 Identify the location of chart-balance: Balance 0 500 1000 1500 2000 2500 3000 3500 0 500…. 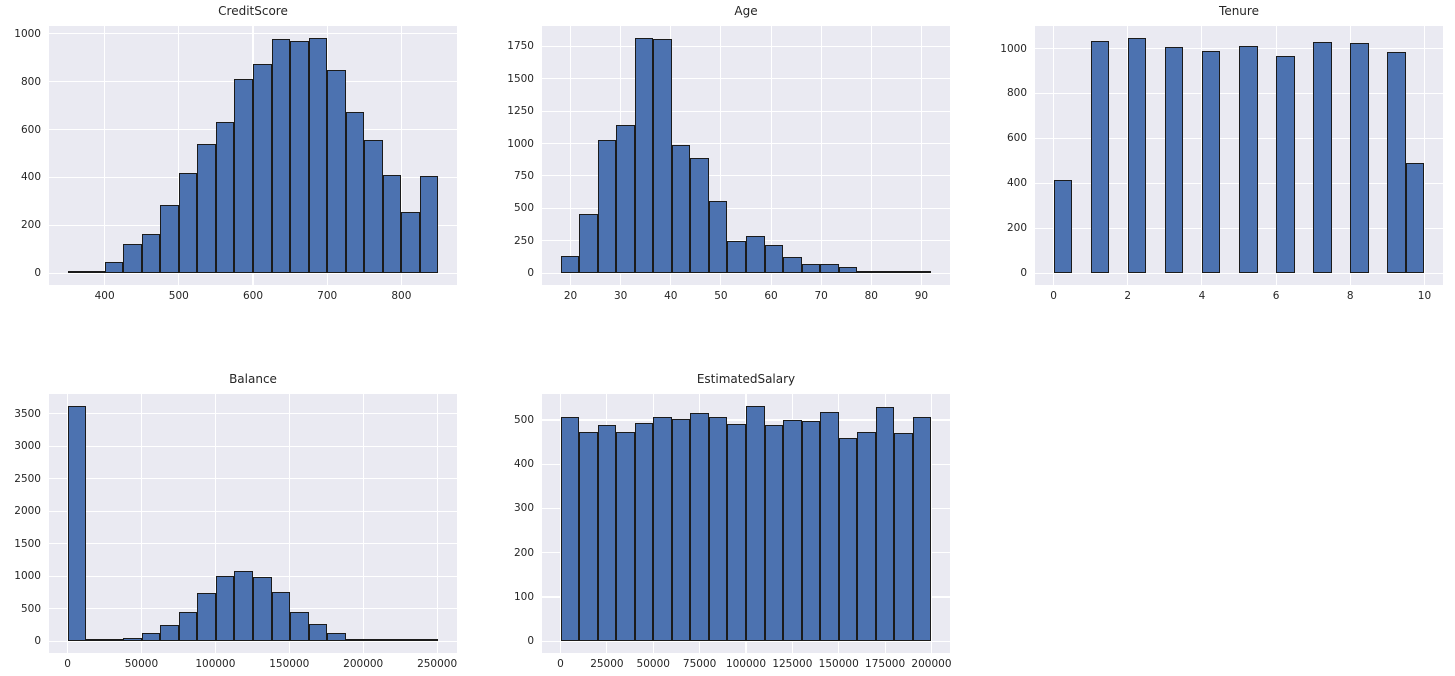
(235, 521).